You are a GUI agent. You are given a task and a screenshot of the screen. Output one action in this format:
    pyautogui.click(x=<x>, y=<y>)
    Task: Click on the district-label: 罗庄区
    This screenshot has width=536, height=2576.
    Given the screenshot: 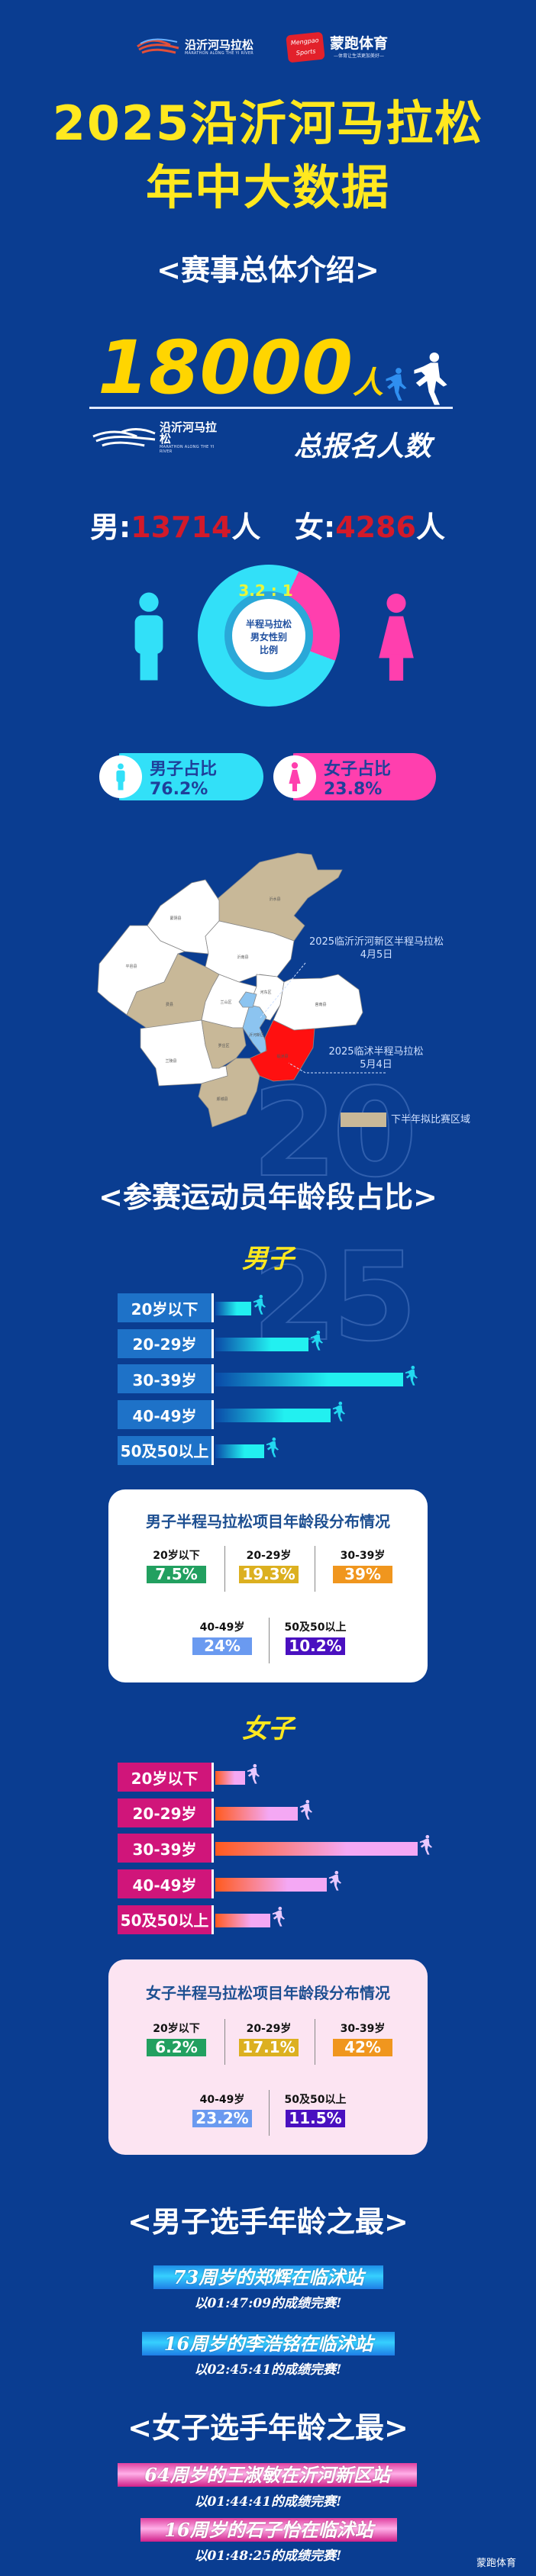 What is the action you would take?
    pyautogui.click(x=223, y=1045)
    